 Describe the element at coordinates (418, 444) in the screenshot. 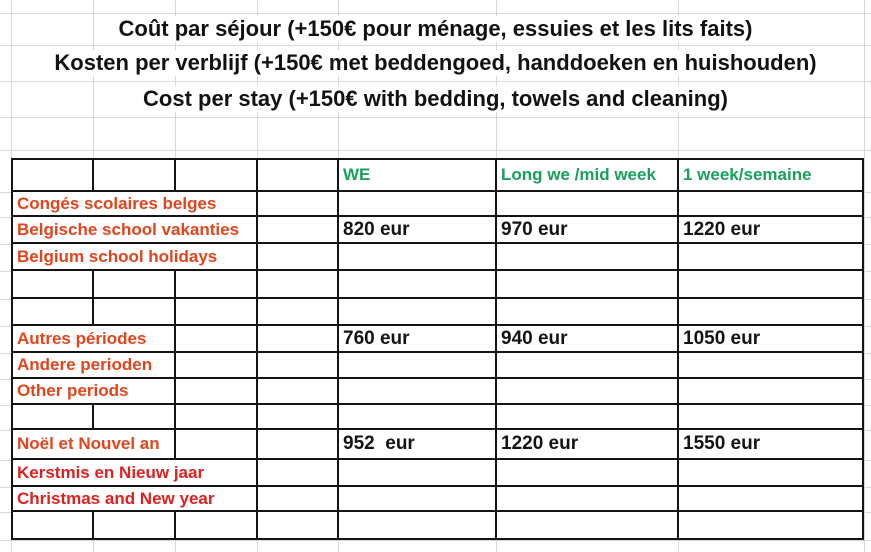

I see `price-cell: 952 eur` at that location.